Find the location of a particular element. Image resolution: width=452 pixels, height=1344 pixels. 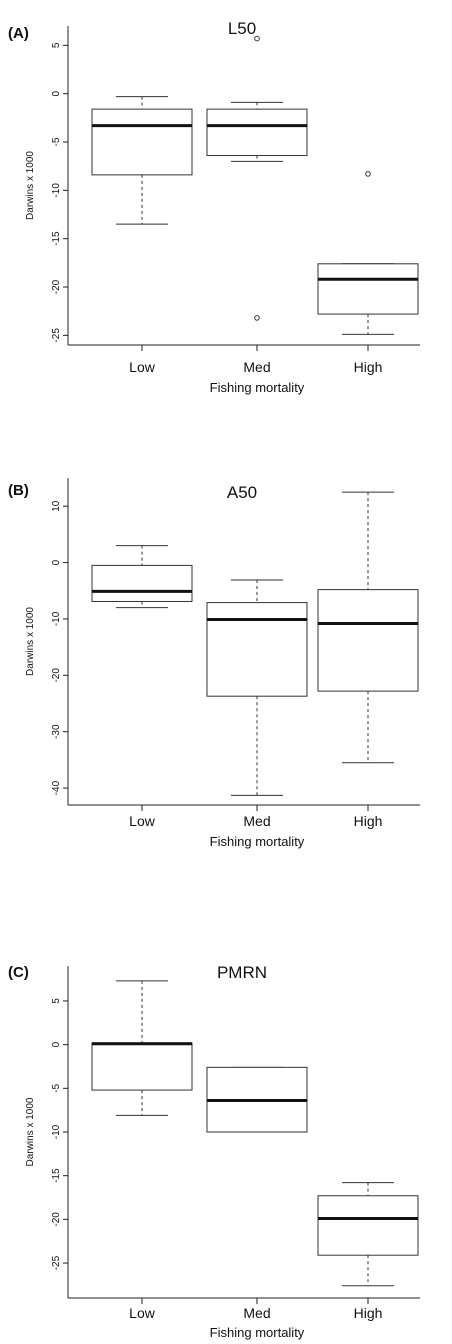

panel-letter: (B) is located at coordinates (18, 490).